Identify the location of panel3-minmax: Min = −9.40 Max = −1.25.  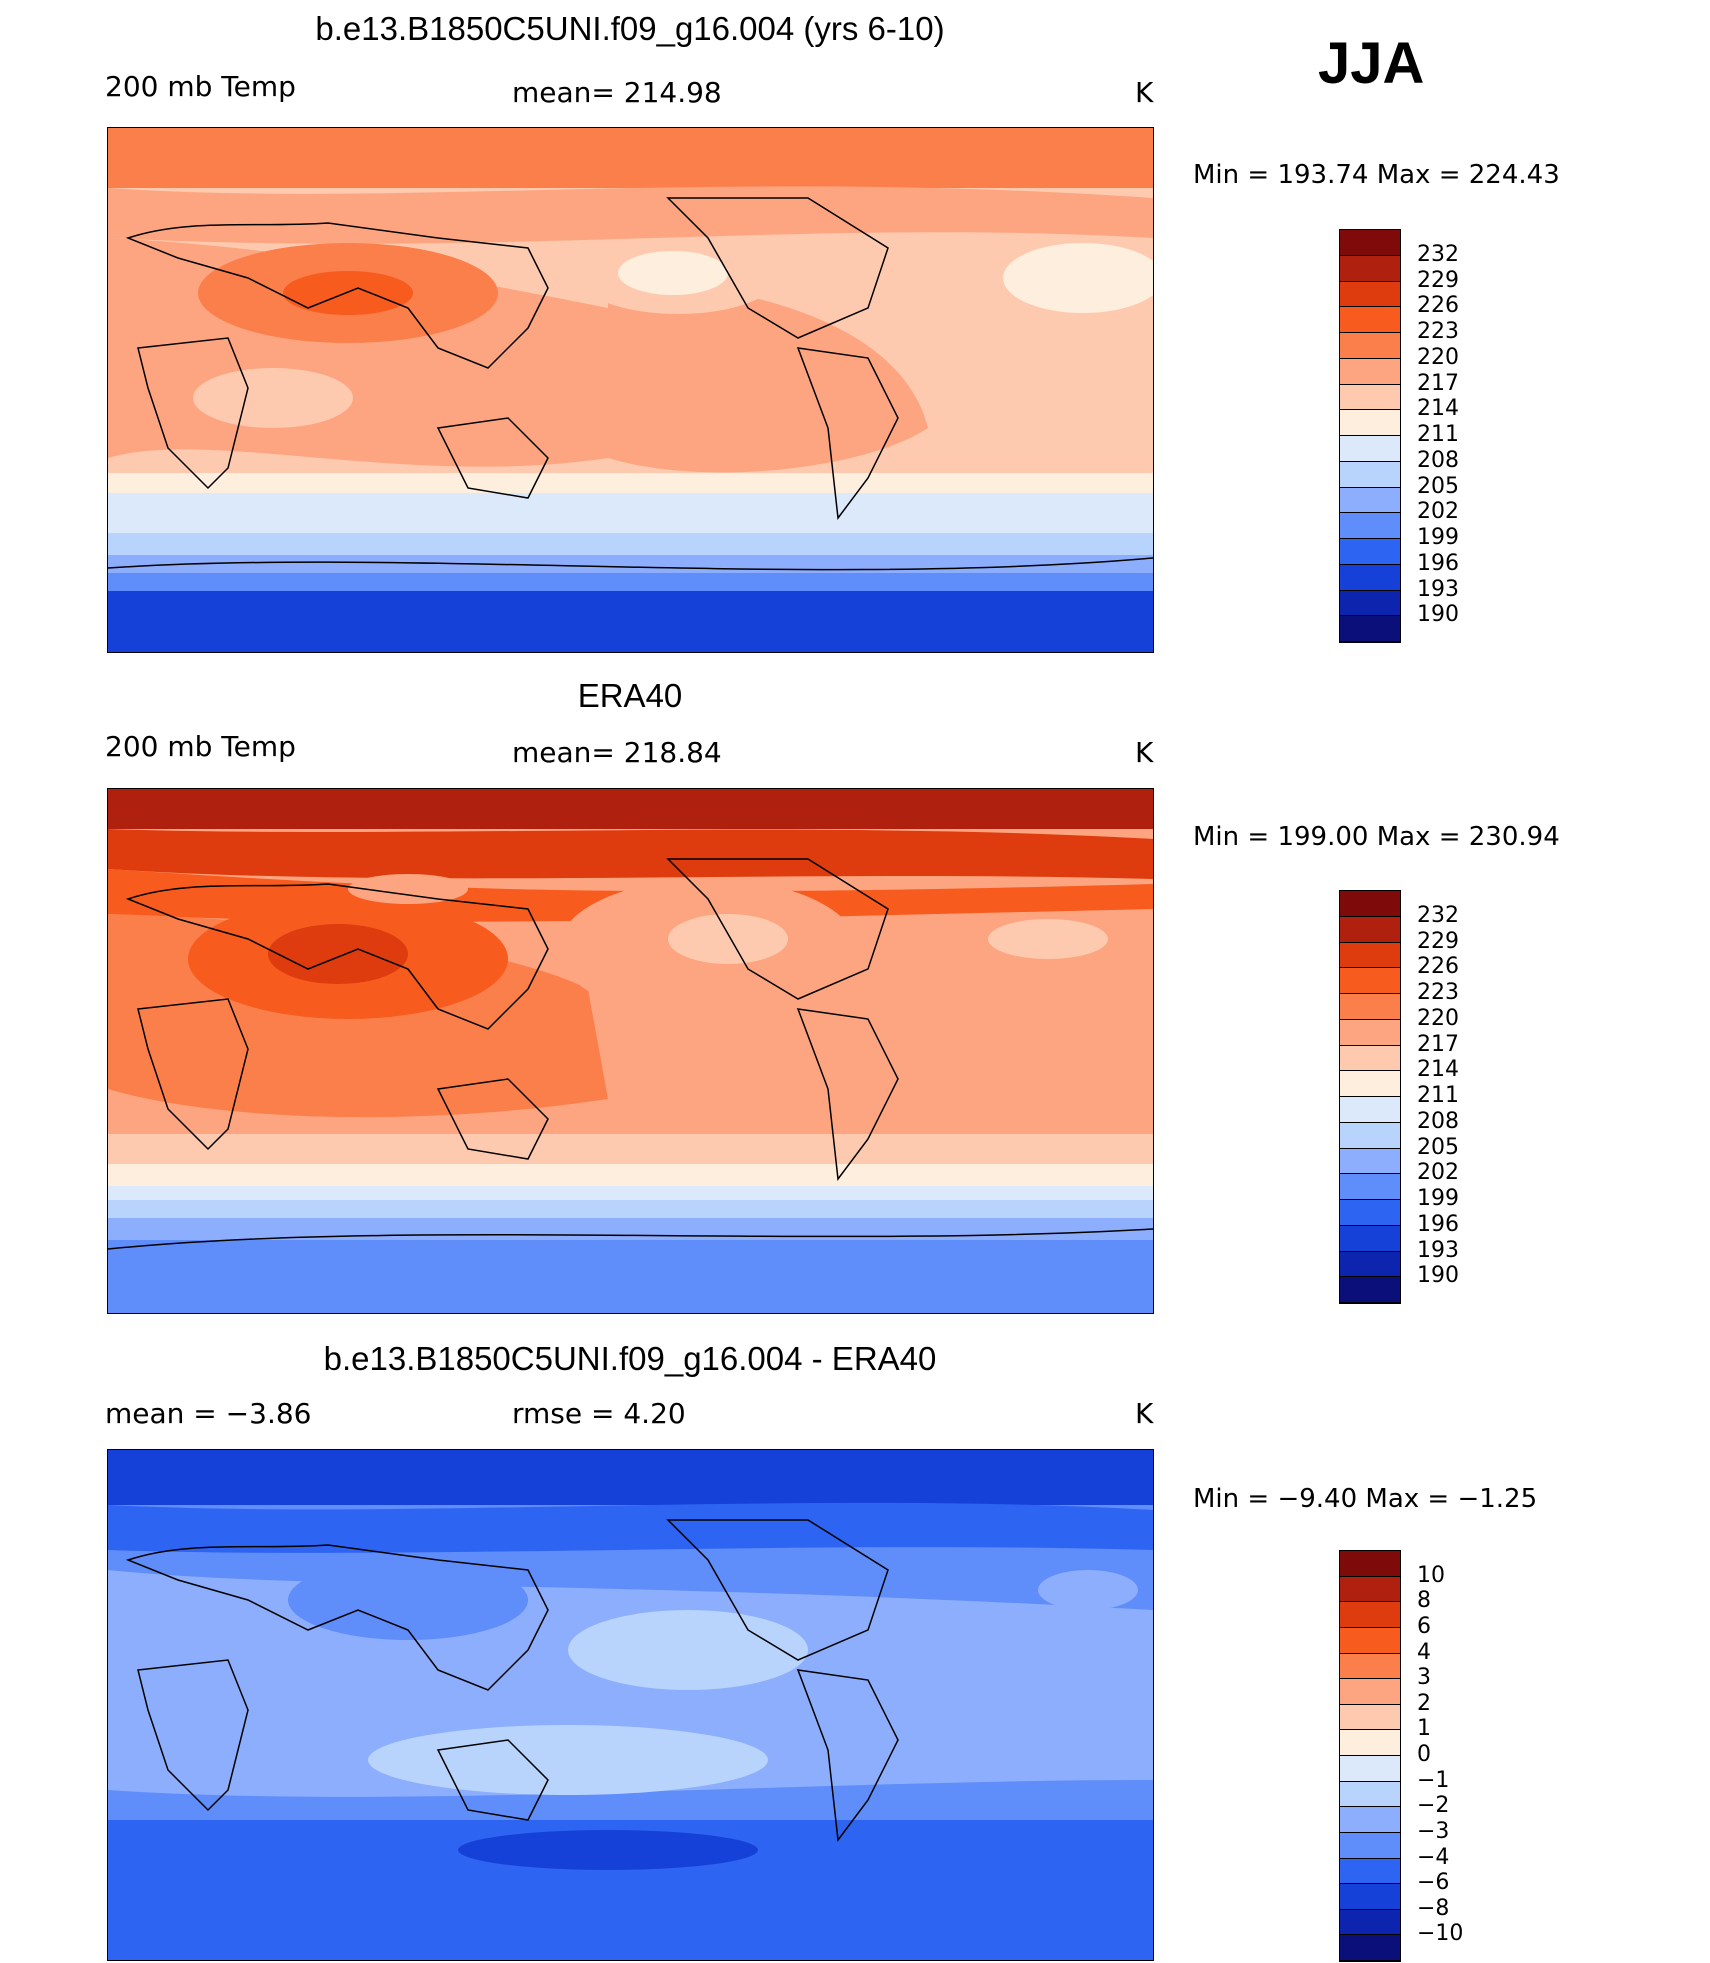
(1365, 1499).